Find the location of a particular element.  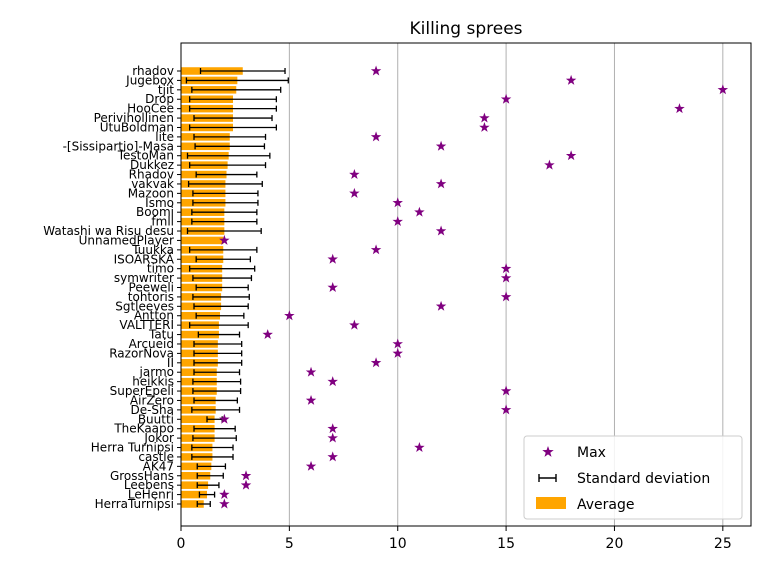

y-tick-label: Boomi is located at coordinates (155, 212).